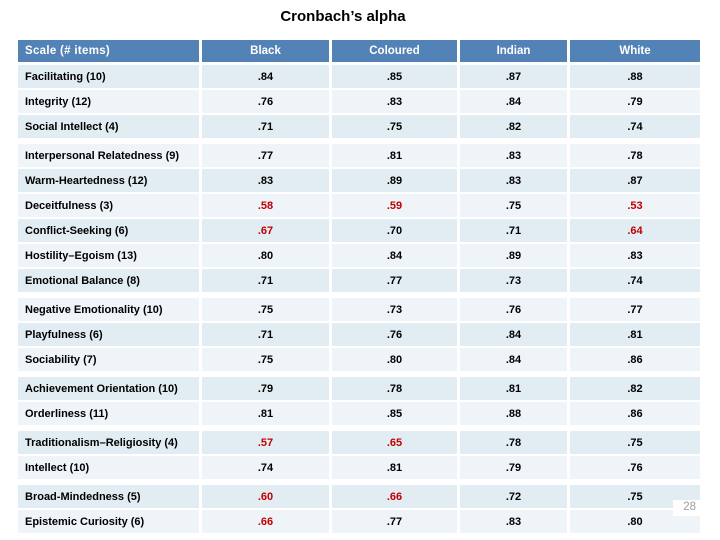 The image size is (720, 540). What do you see at coordinates (265, 230) in the screenshot?
I see `value-cell: .67` at bounding box center [265, 230].